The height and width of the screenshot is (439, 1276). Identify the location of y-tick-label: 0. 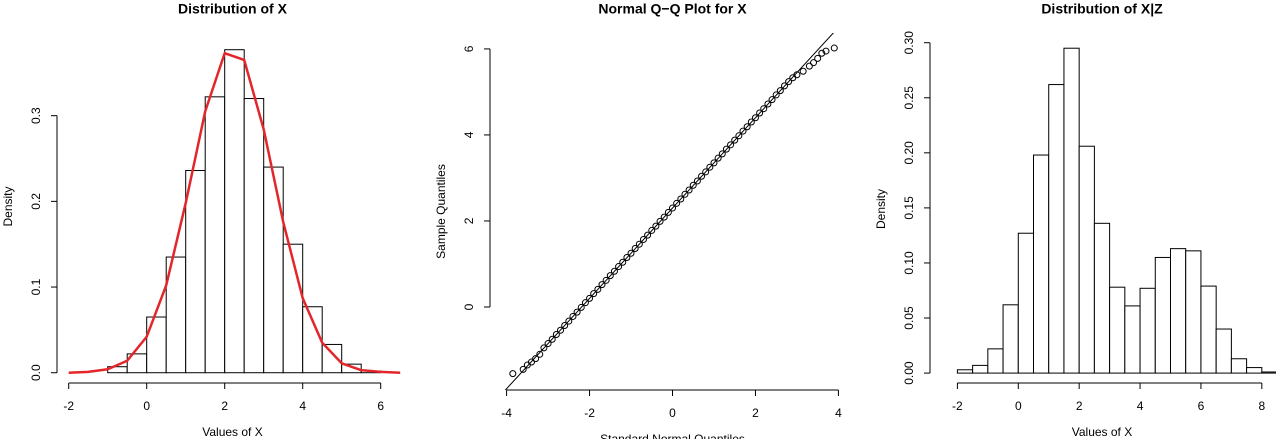
(469, 306).